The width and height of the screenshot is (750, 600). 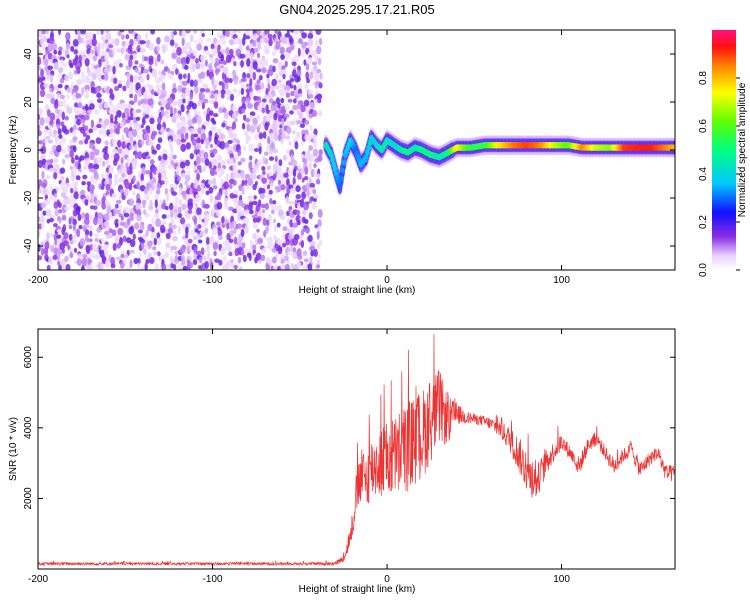 What do you see at coordinates (742, 149) in the screenshot?
I see `colorbar-label: Normalized spectral amplitude` at bounding box center [742, 149].